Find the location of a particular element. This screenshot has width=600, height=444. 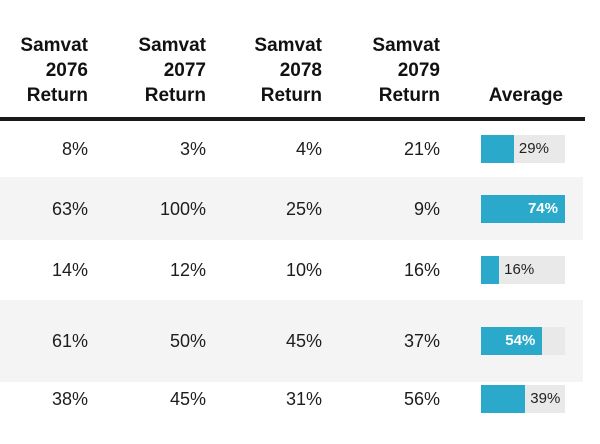

average-bar-track: 16% is located at coordinates (523, 270).